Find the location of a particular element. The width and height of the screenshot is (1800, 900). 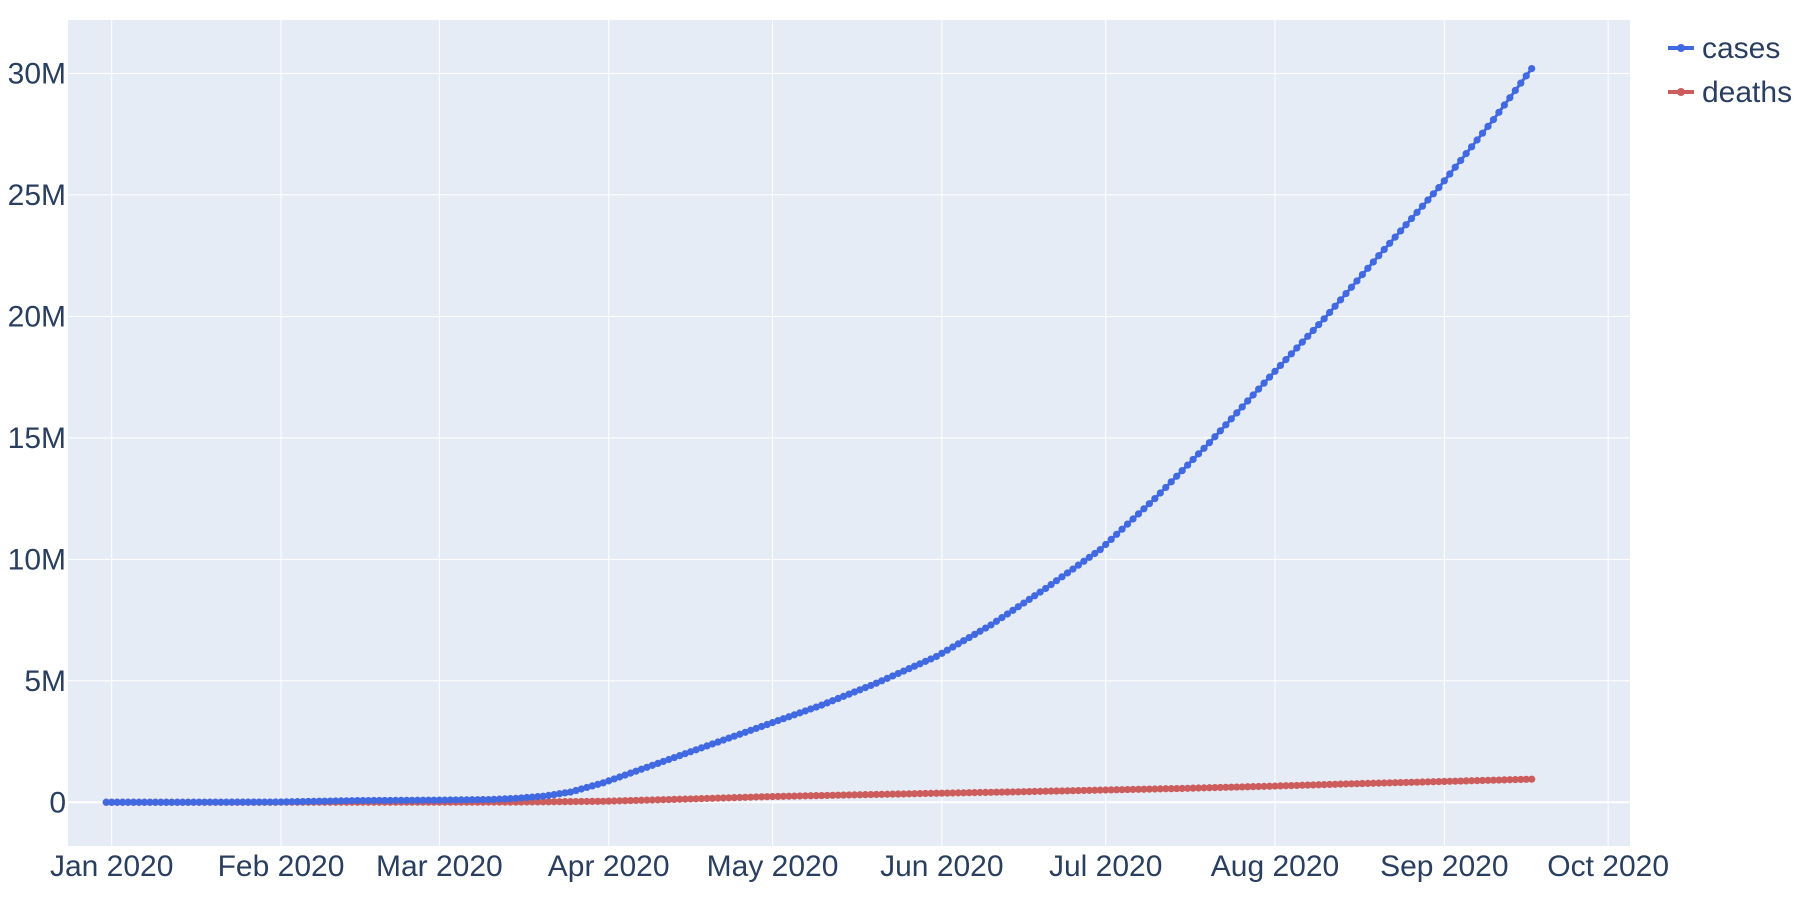

y-tick-label: 15M is located at coordinates (37, 438).